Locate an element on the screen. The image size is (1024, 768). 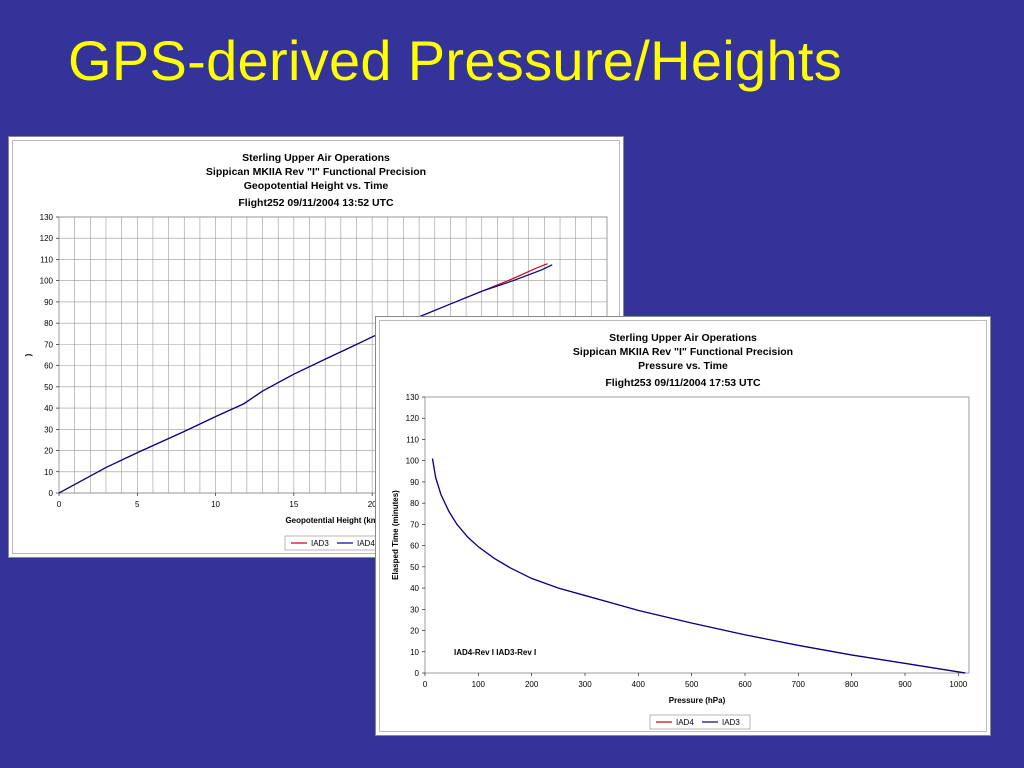
chart-annotation: IAD4-Rev I IAD3-Rev I is located at coordinates (495, 652).